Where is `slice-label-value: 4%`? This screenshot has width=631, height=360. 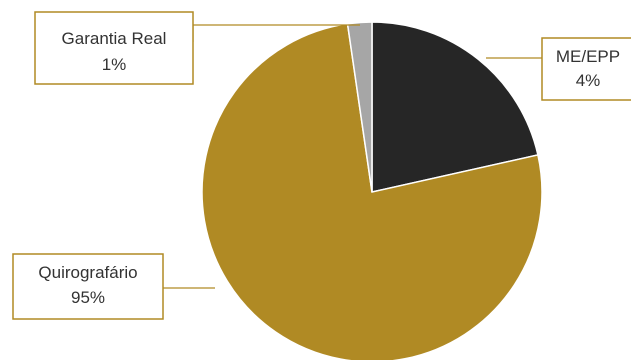
slice-label-value: 4% is located at coordinates (588, 80).